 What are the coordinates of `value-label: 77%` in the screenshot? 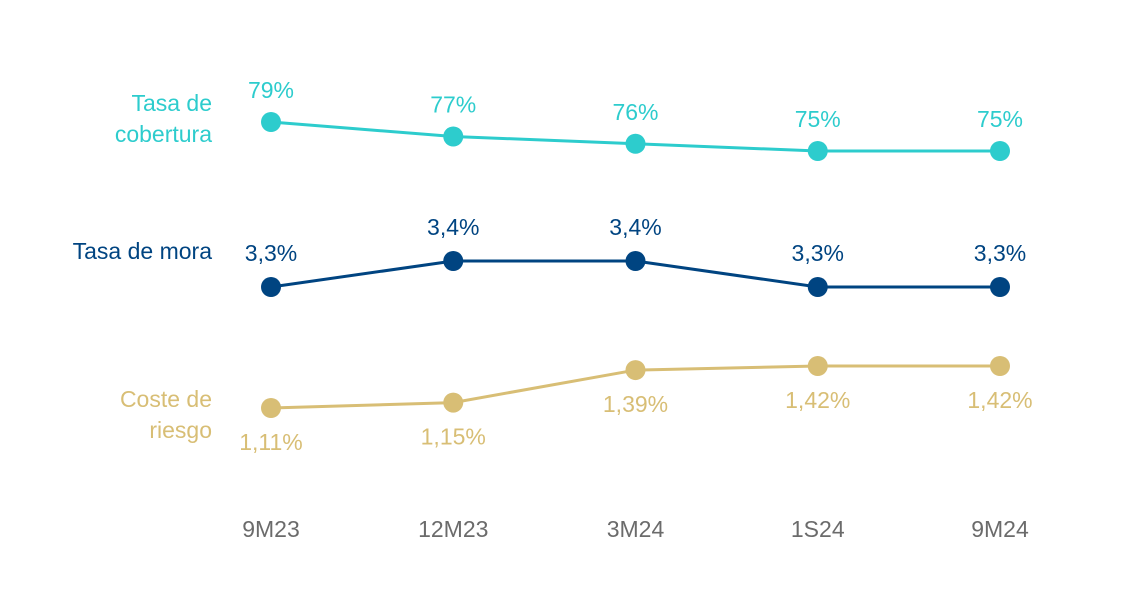 It's located at (453, 105).